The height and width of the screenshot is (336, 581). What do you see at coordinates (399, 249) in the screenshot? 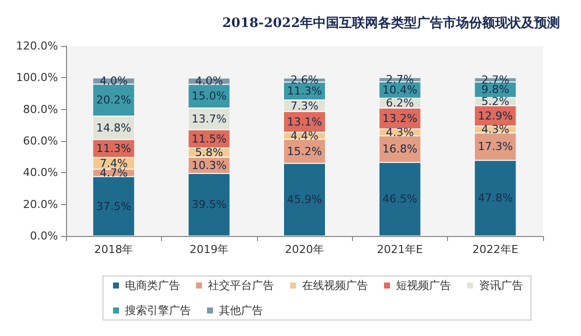
I see `x-tick-label: 2021年E` at bounding box center [399, 249].